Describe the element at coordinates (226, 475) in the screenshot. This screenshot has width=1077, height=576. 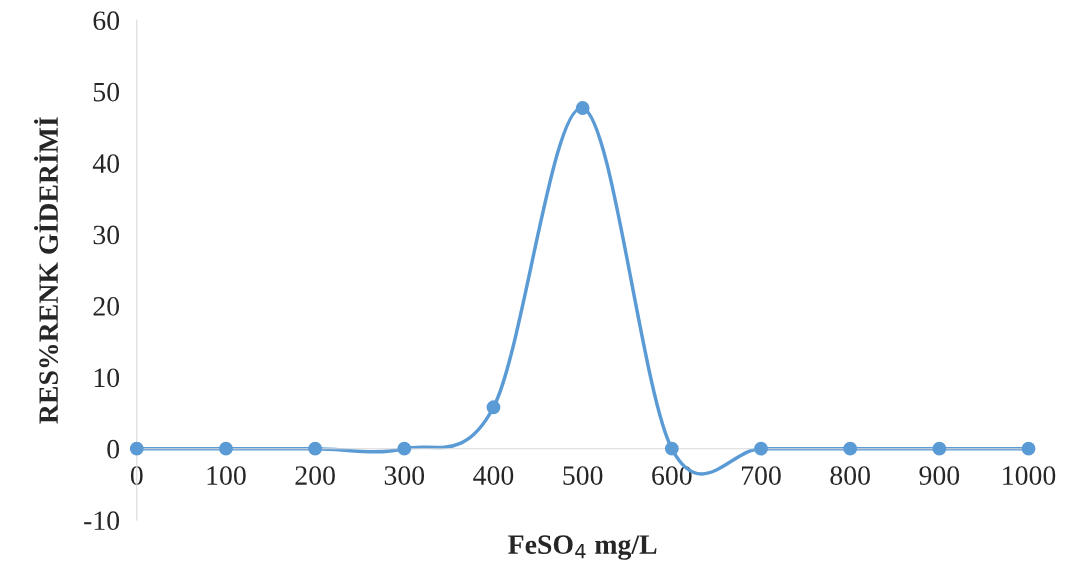
I see `x-tick-label: 100` at that location.